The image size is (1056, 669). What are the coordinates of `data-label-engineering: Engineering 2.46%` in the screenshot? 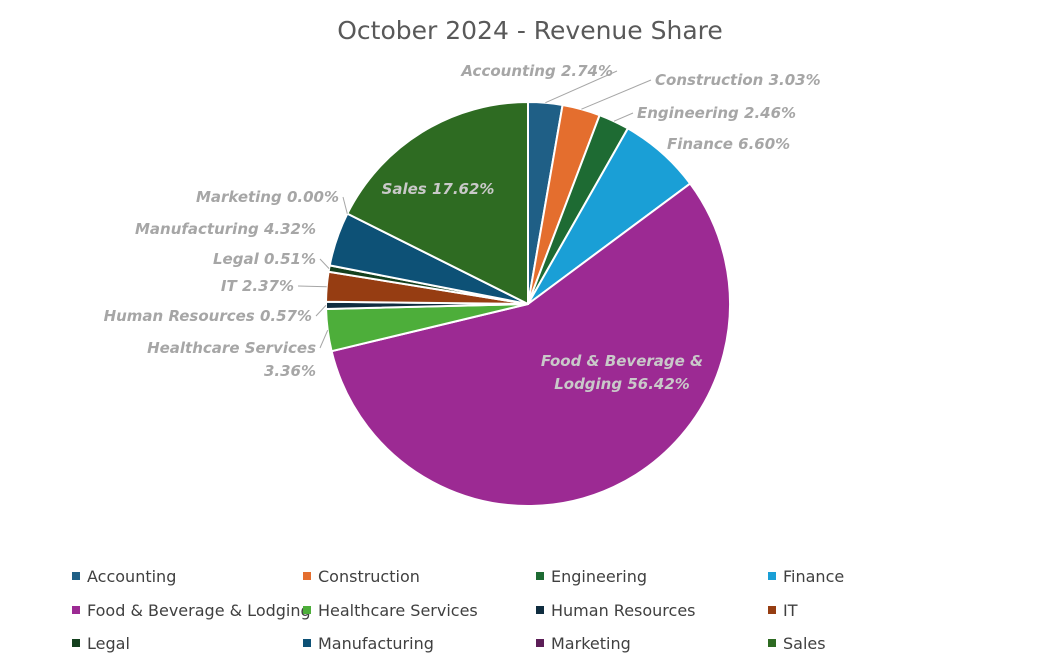 It's located at (716, 113).